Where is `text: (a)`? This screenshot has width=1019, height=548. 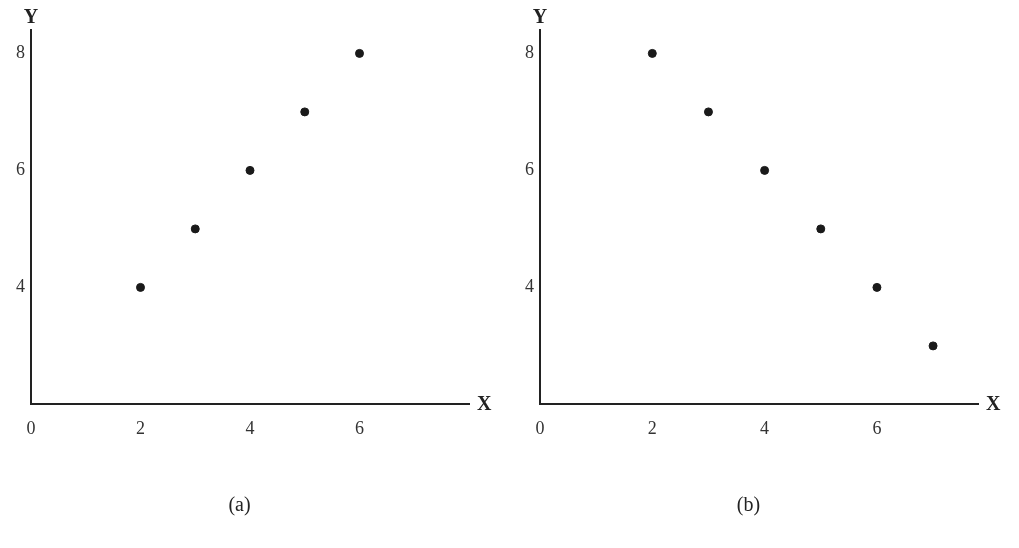 text: (a) is located at coordinates (239, 505).